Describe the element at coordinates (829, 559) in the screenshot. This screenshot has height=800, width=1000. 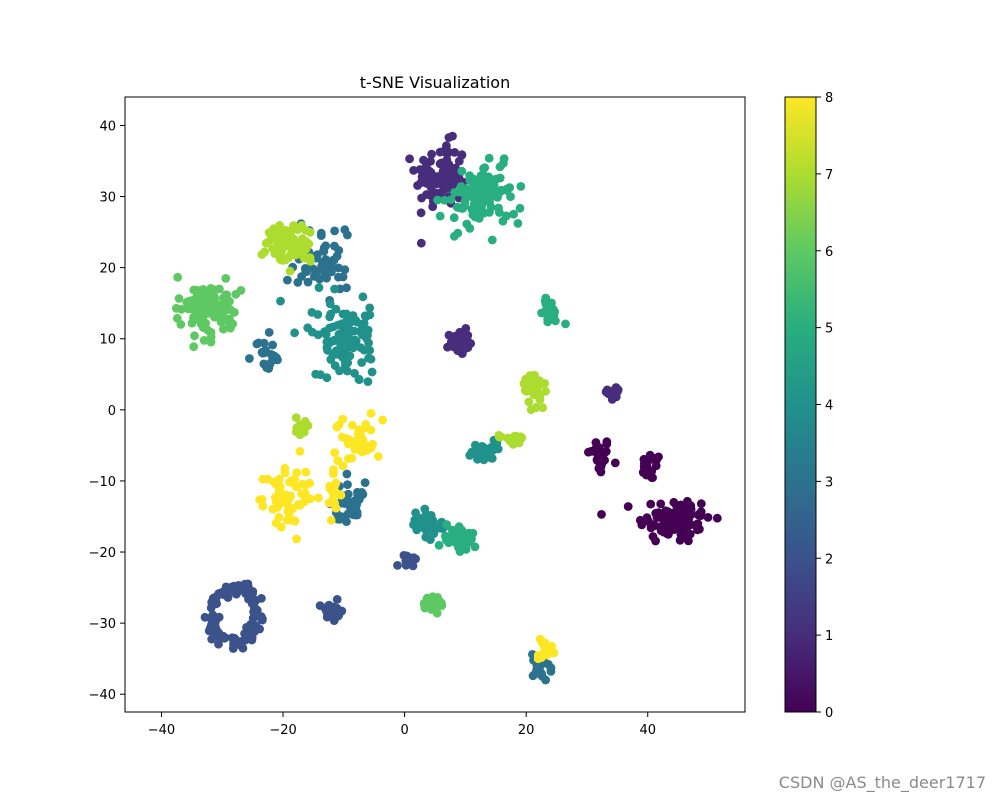
I see `colorbar-tick-label: 2` at that location.